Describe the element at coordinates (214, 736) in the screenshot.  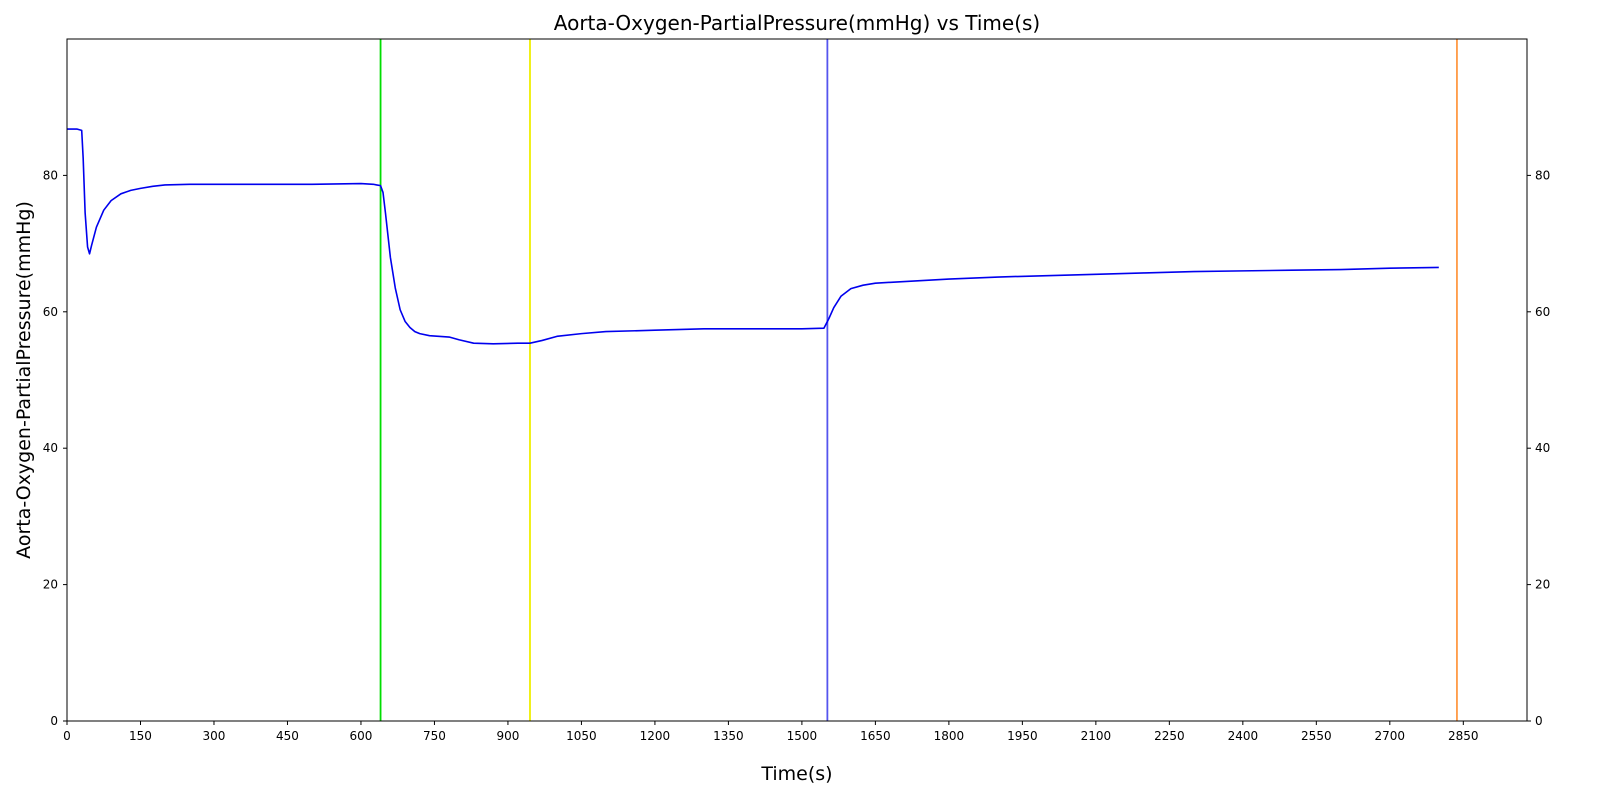
I see `x-tick-label: 300` at that location.